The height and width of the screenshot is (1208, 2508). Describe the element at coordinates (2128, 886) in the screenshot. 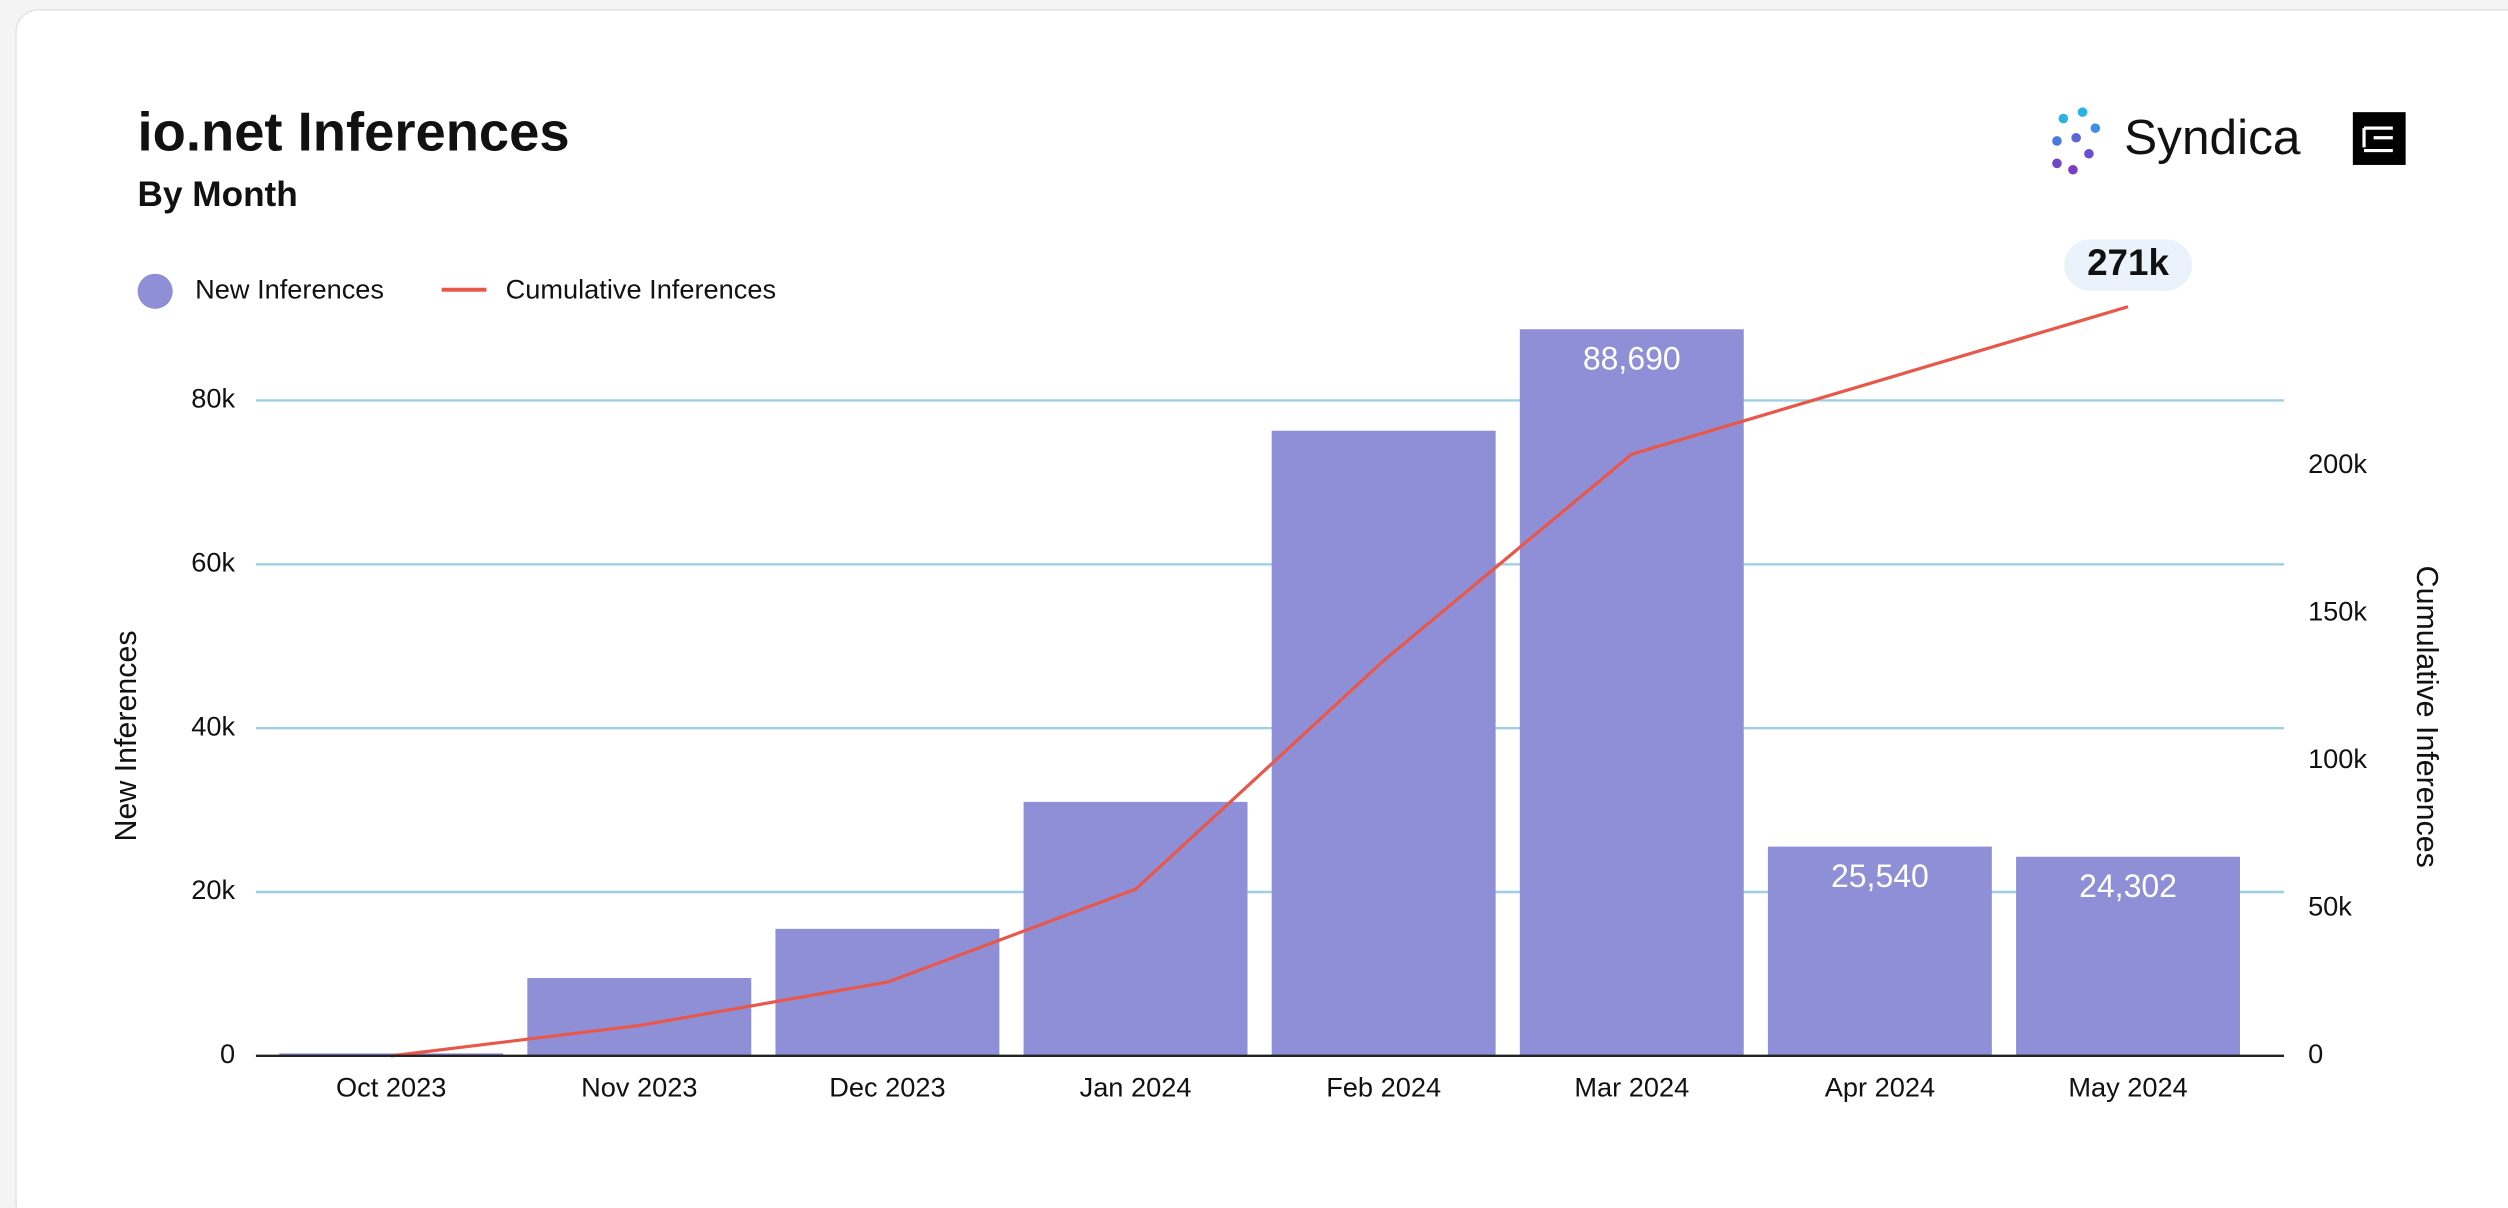

I see `data-label: 24,302` at that location.